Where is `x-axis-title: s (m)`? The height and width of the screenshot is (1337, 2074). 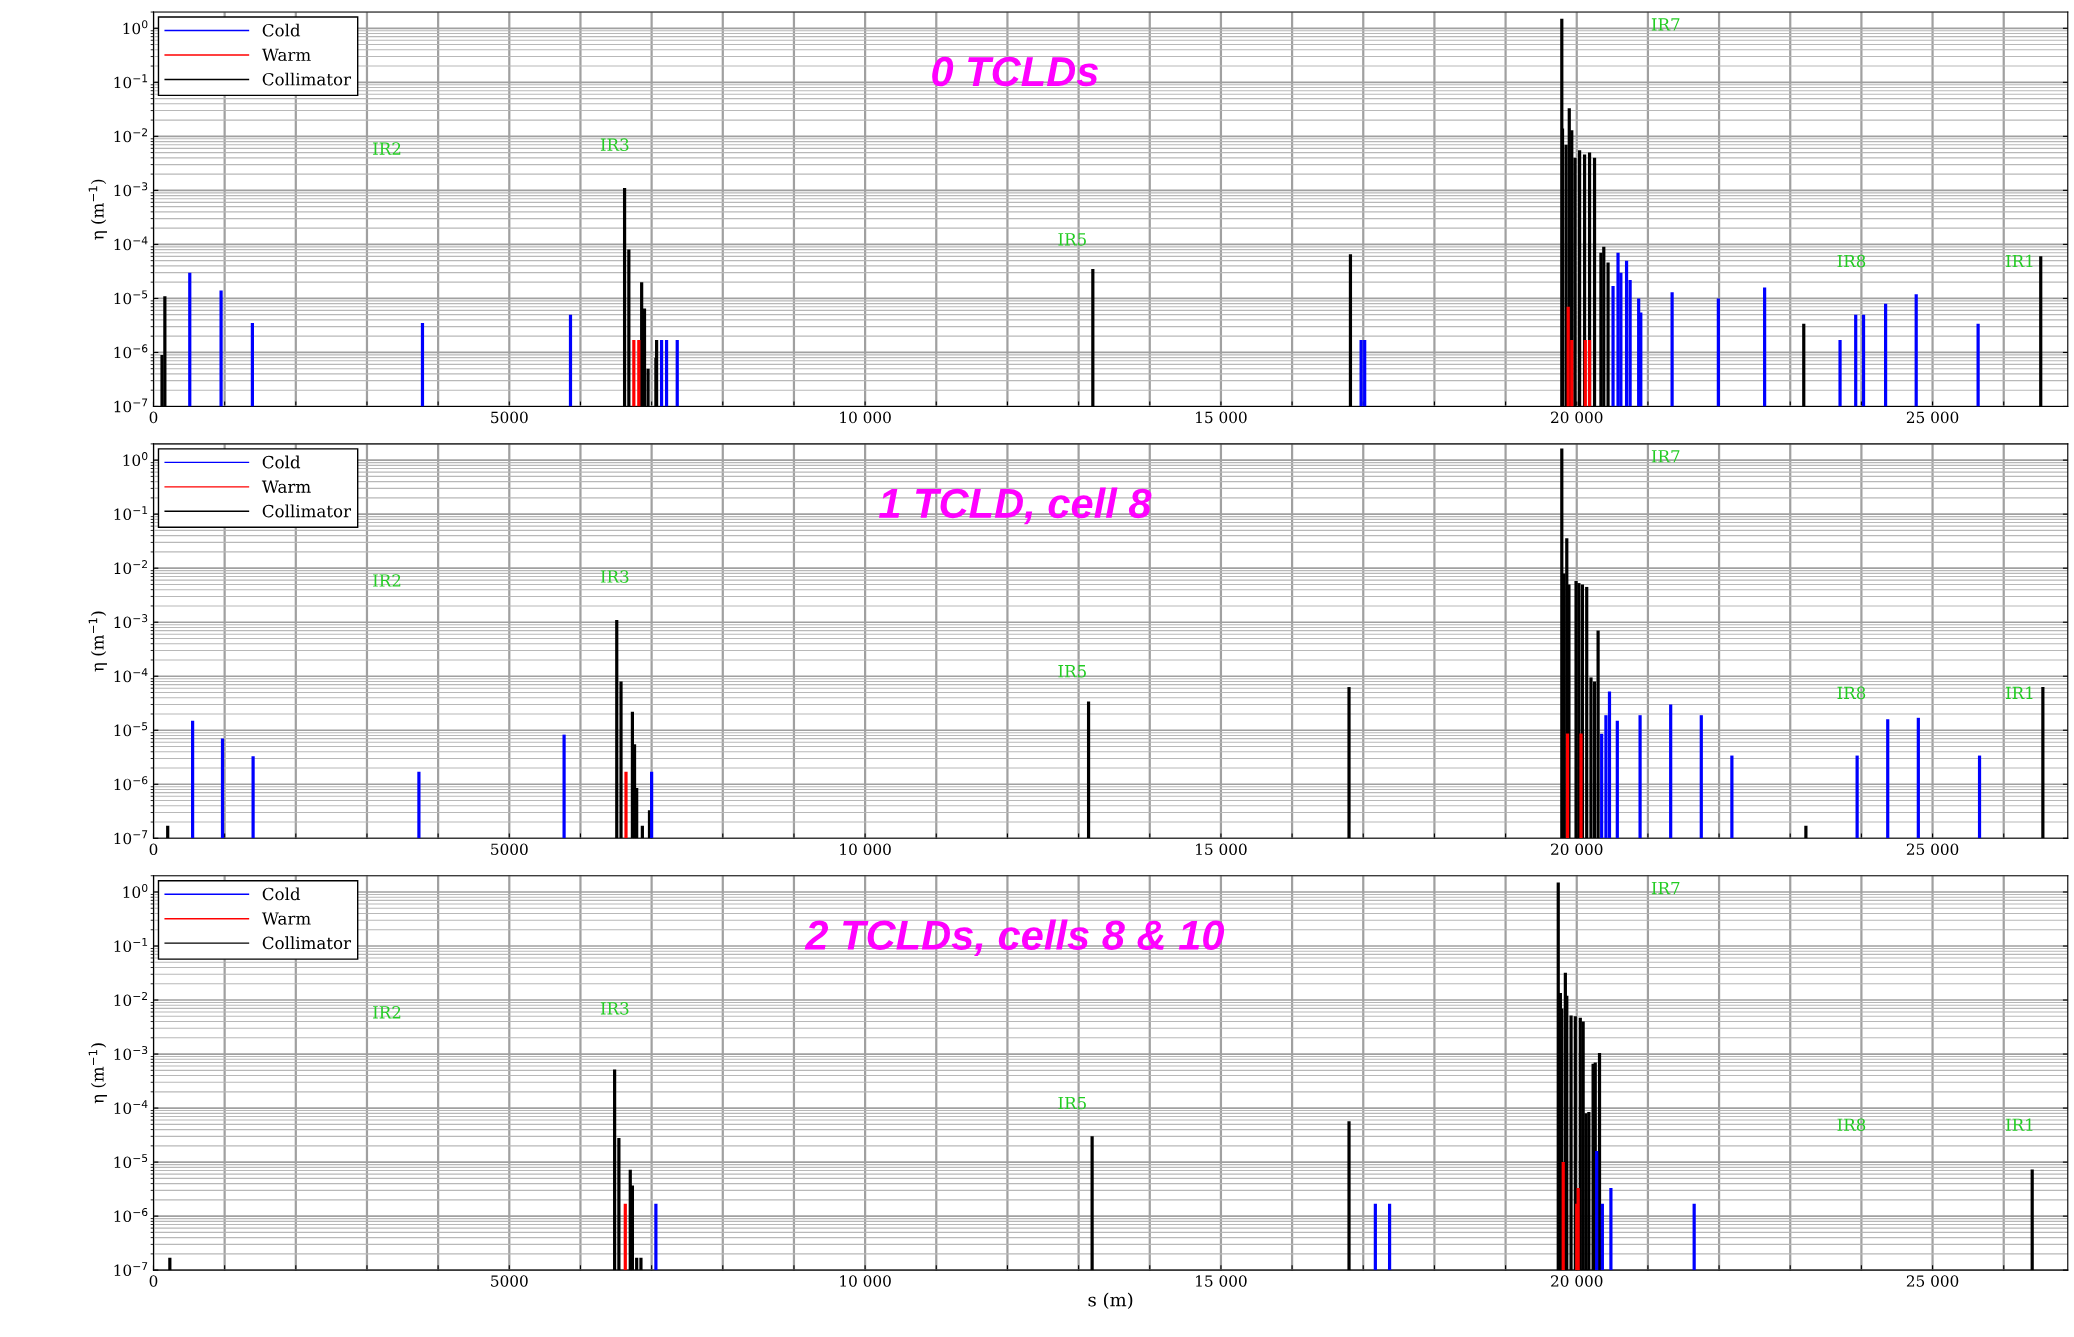
x-axis-title: s (m) is located at coordinates (1110, 1301).